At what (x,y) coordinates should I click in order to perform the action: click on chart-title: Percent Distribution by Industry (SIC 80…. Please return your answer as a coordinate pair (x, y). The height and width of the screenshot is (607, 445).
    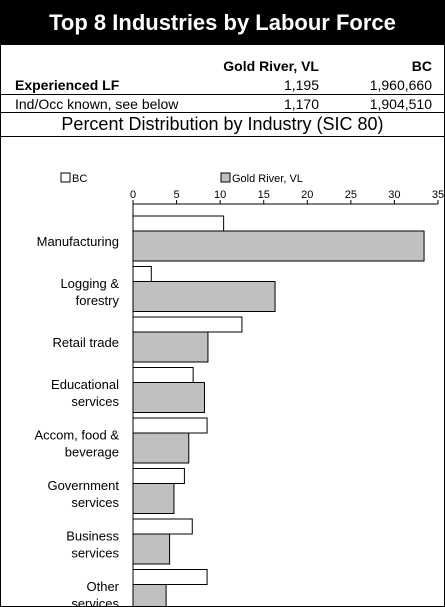
    Looking at the image, I should click on (222, 124).